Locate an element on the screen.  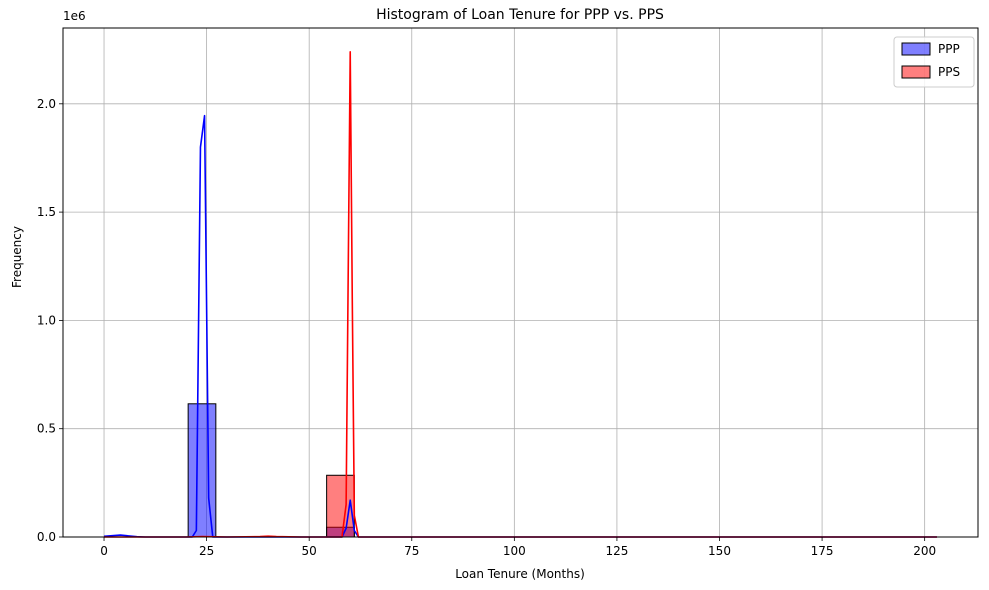
x-tick-label: 125 is located at coordinates (616, 551).